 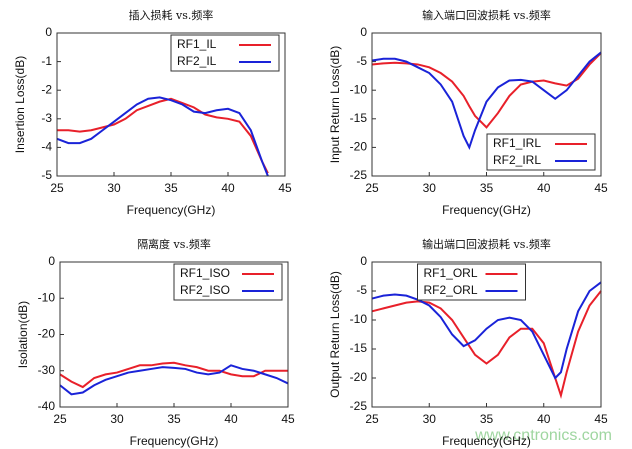 What do you see at coordinates (171, 15) in the screenshot?
I see `chart-title: 插入损耗 vs.频率` at bounding box center [171, 15].